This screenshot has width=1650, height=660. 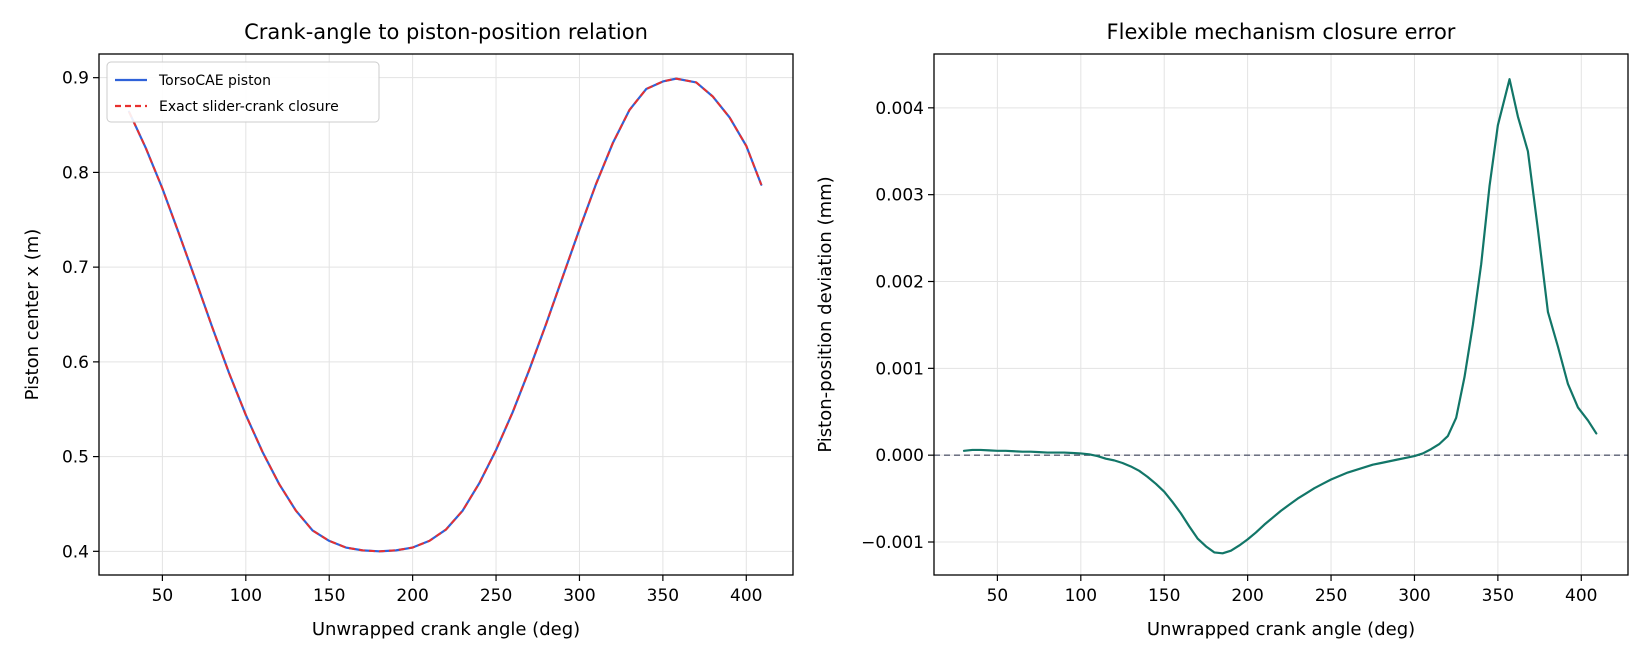 What do you see at coordinates (899, 369) in the screenshot?
I see `y-tick-label: 0.001` at bounding box center [899, 369].